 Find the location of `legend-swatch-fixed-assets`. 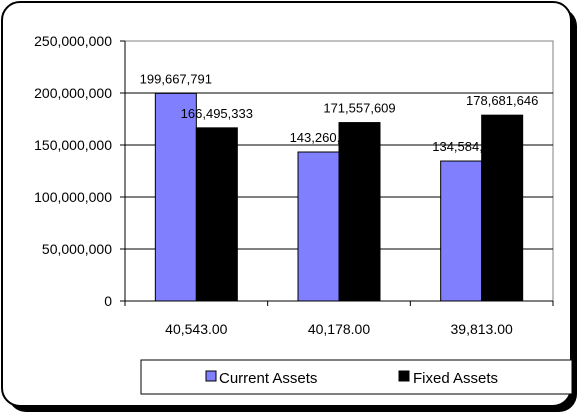

legend-swatch-fixed-assets is located at coordinates (404, 376).